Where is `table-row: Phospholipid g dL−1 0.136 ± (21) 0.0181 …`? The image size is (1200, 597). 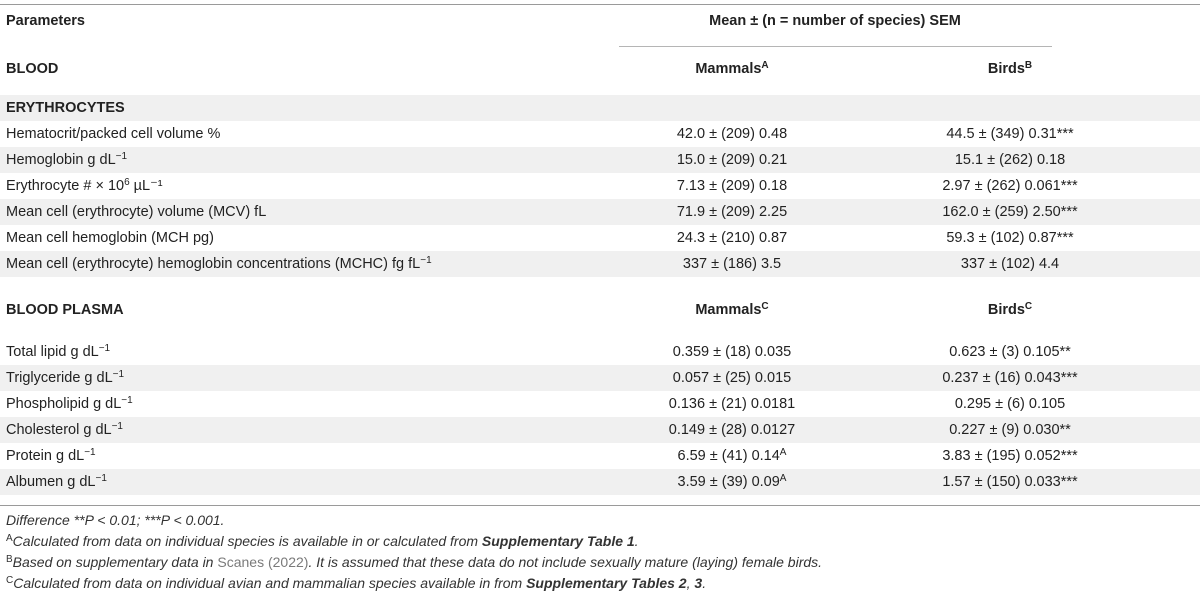 table-row: Phospholipid g dL−1 0.136 ± (21) 0.0181 … is located at coordinates (600, 404).